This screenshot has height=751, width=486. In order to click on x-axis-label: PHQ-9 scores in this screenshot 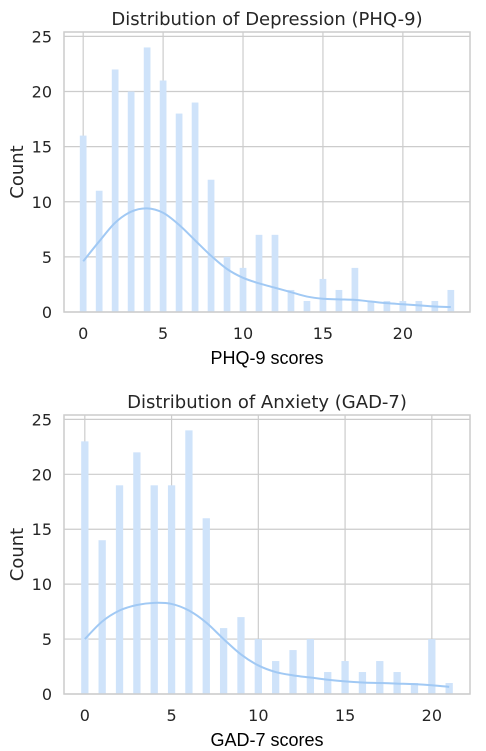, I will do `click(266, 358)`.